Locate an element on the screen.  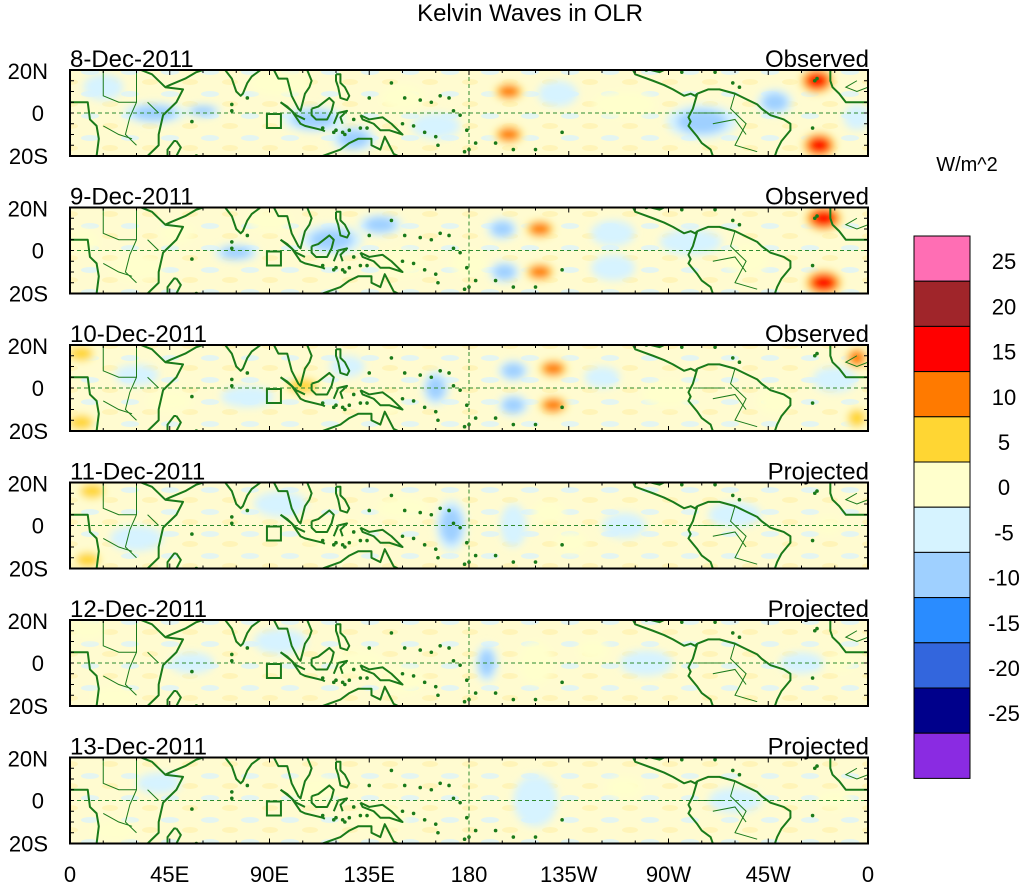
colorbar-tick-label: -25 is located at coordinates (1004, 713).